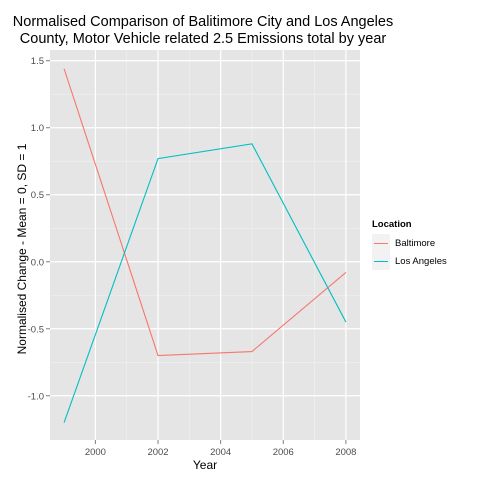 The height and width of the screenshot is (480, 480). Describe the element at coordinates (37, 195) in the screenshot. I see `y-tick-label: 0.5` at that location.